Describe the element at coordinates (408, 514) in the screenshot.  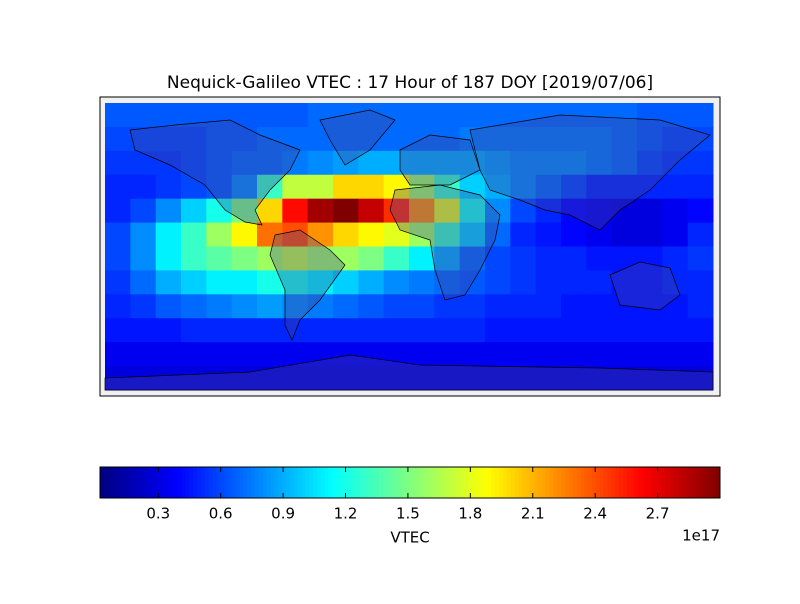
I see `colorbar-tick-label: 1.5` at that location.